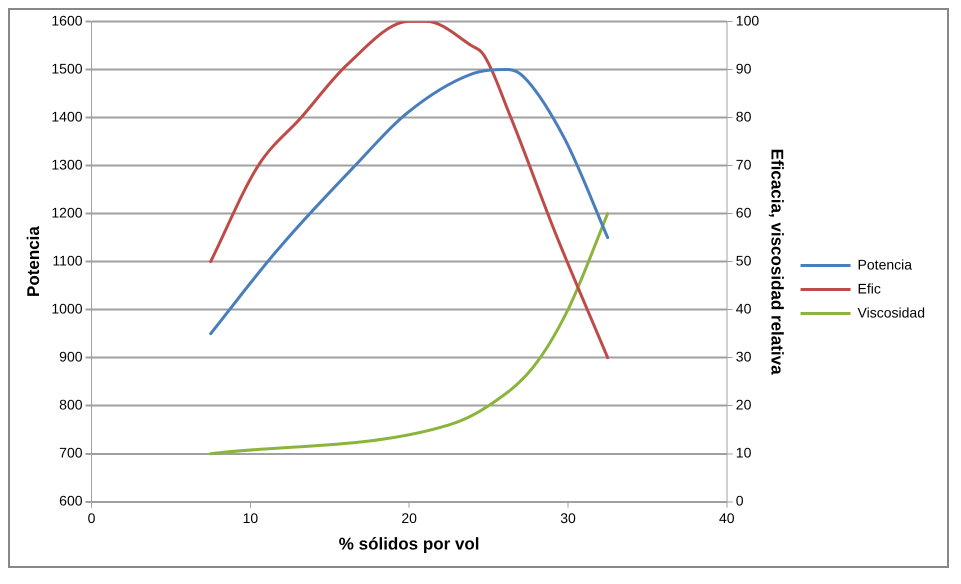 Image resolution: width=961 pixels, height=584 pixels. I want to click on y2-tick-label: 40, so click(744, 308).